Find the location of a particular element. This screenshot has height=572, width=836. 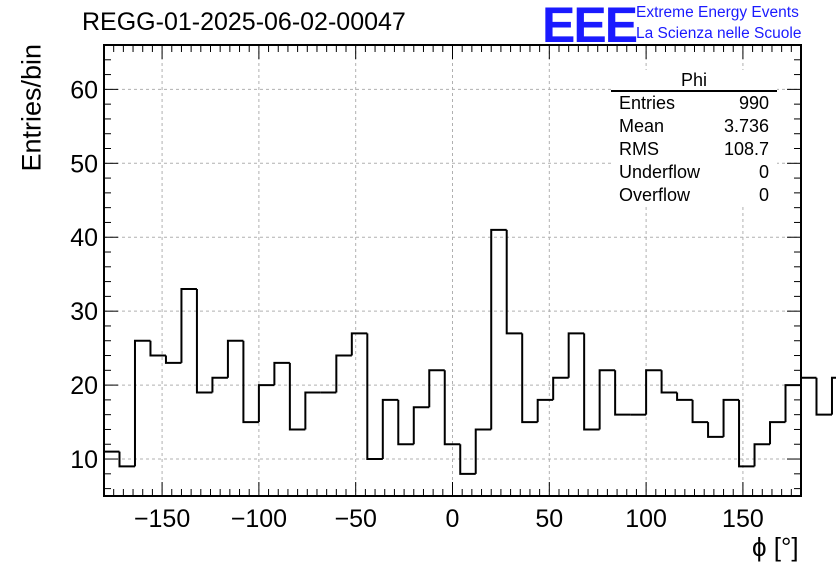

stats-label: RMS is located at coordinates (639, 149).